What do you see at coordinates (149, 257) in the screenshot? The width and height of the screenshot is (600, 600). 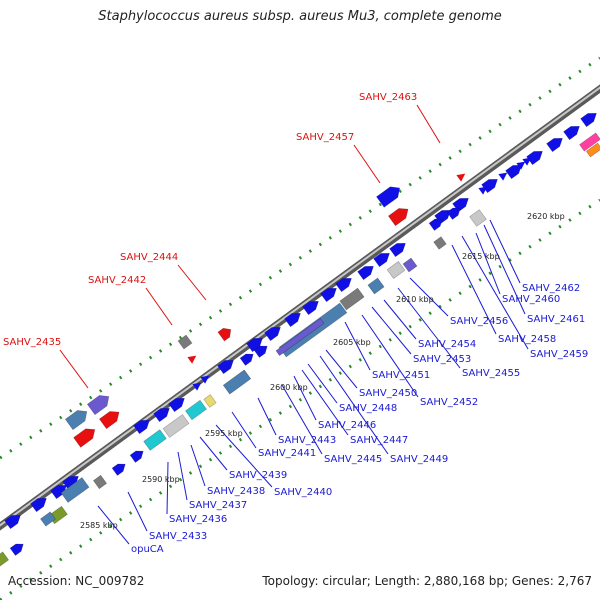 I see `gene-label-red: SAHV_2444` at bounding box center [149, 257].